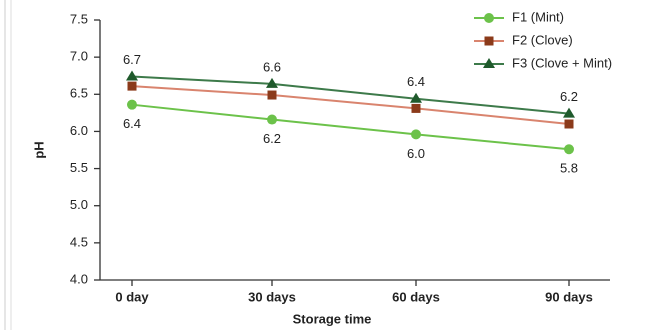 This screenshot has height=335, width=668. Describe the element at coordinates (79, 130) in the screenshot. I see `y-tick-label: 6.0` at that location.